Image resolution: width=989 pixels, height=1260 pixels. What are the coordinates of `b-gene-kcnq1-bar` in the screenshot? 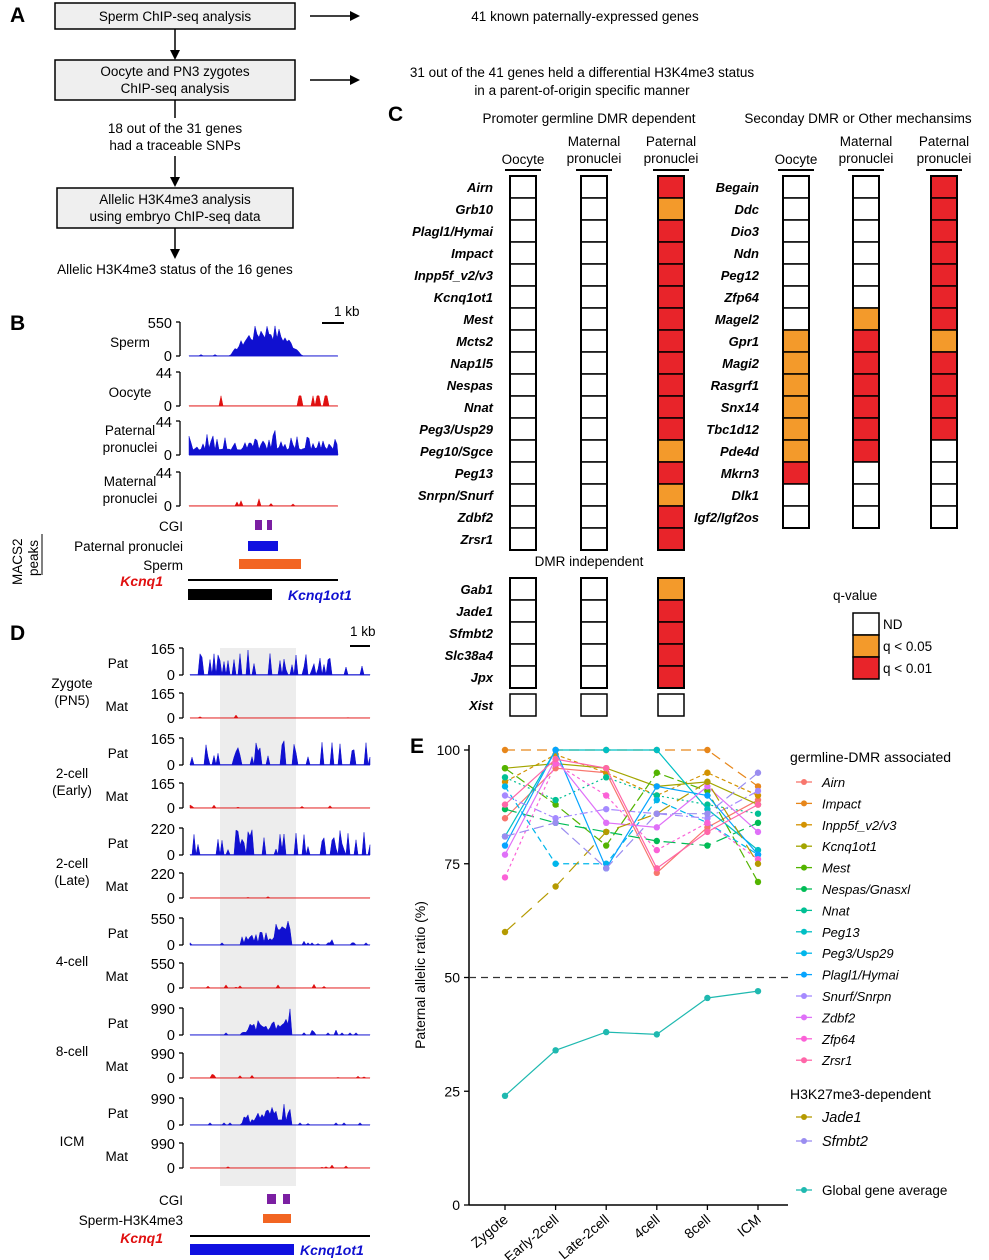 It's located at (230, 594).